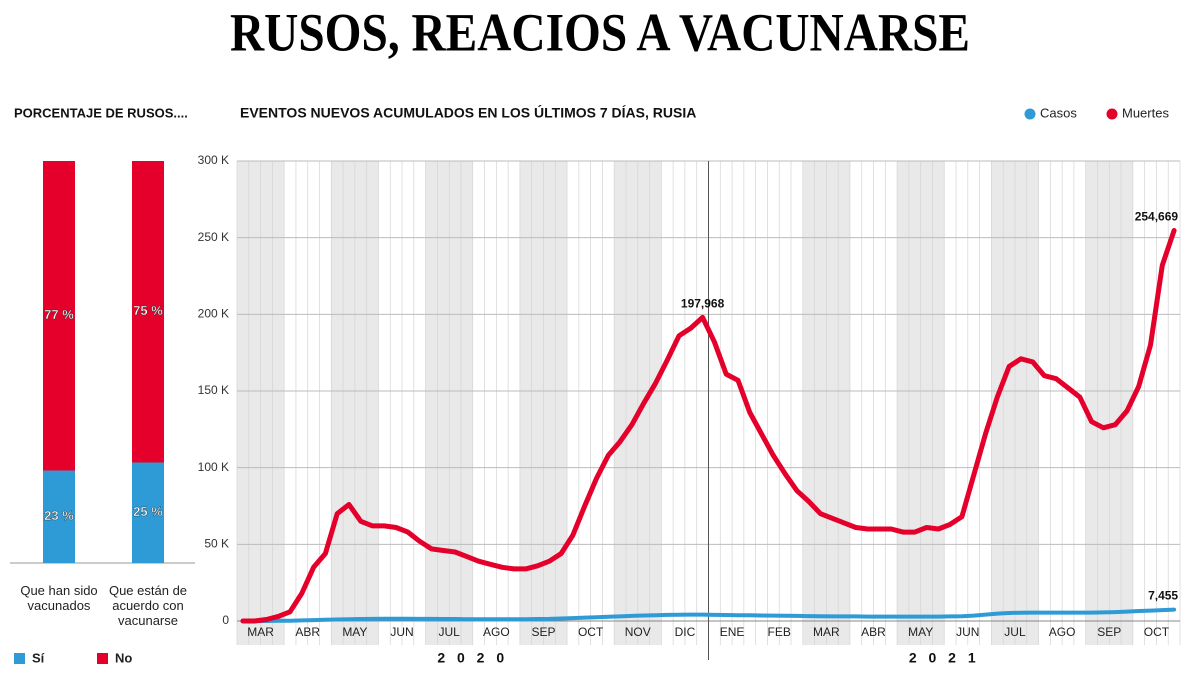 Image resolution: width=1200 pixels, height=675 pixels. Describe the element at coordinates (708, 615) in the screenshot. I see `series-line` at that location.